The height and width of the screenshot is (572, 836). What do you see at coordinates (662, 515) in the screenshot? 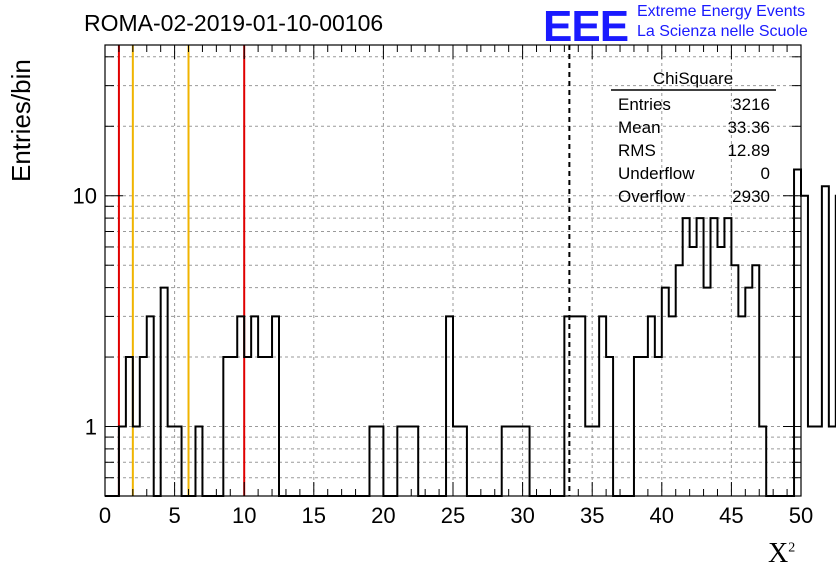
I see `x-tick-label: 40` at bounding box center [662, 515].